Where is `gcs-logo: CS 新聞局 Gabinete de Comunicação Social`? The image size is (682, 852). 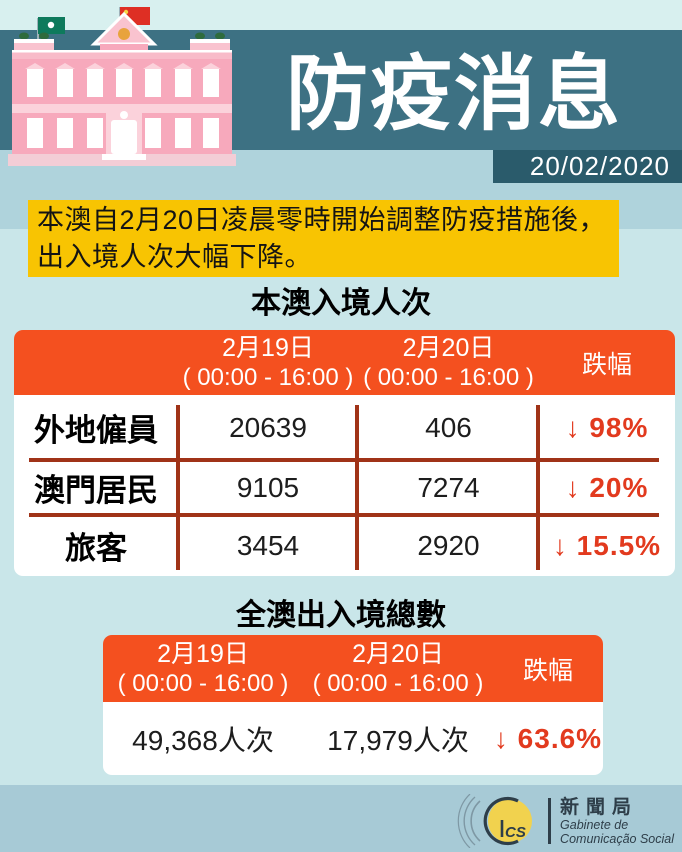 gcs-logo: CS 新聞局 Gabinete de Comunicação Social is located at coordinates (560, 821).